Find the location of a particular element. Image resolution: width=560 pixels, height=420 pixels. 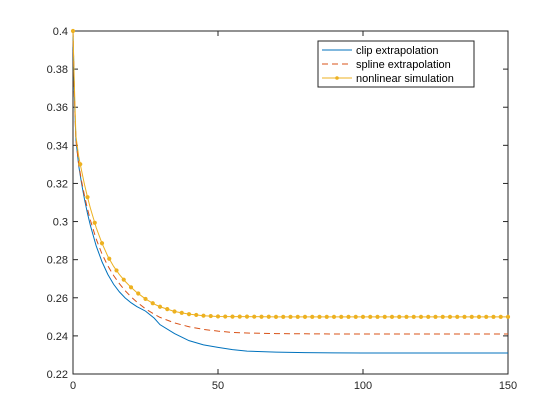

y-tick-label: 0.22 is located at coordinates (57, 375).